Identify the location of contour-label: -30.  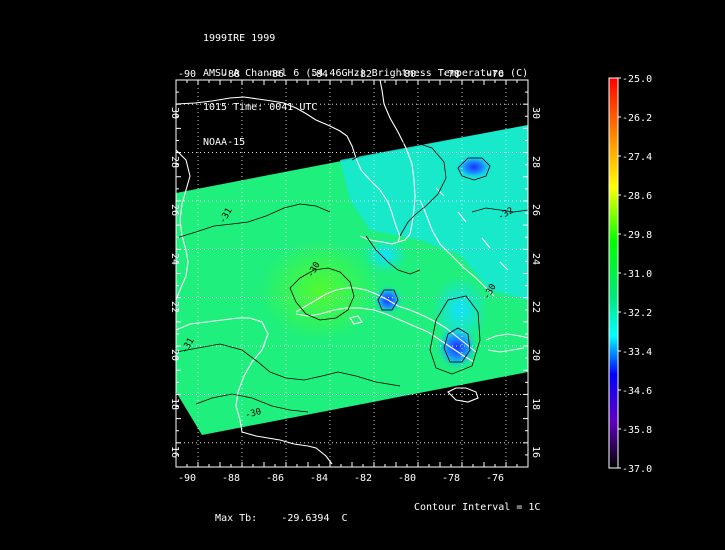
(253, 414).